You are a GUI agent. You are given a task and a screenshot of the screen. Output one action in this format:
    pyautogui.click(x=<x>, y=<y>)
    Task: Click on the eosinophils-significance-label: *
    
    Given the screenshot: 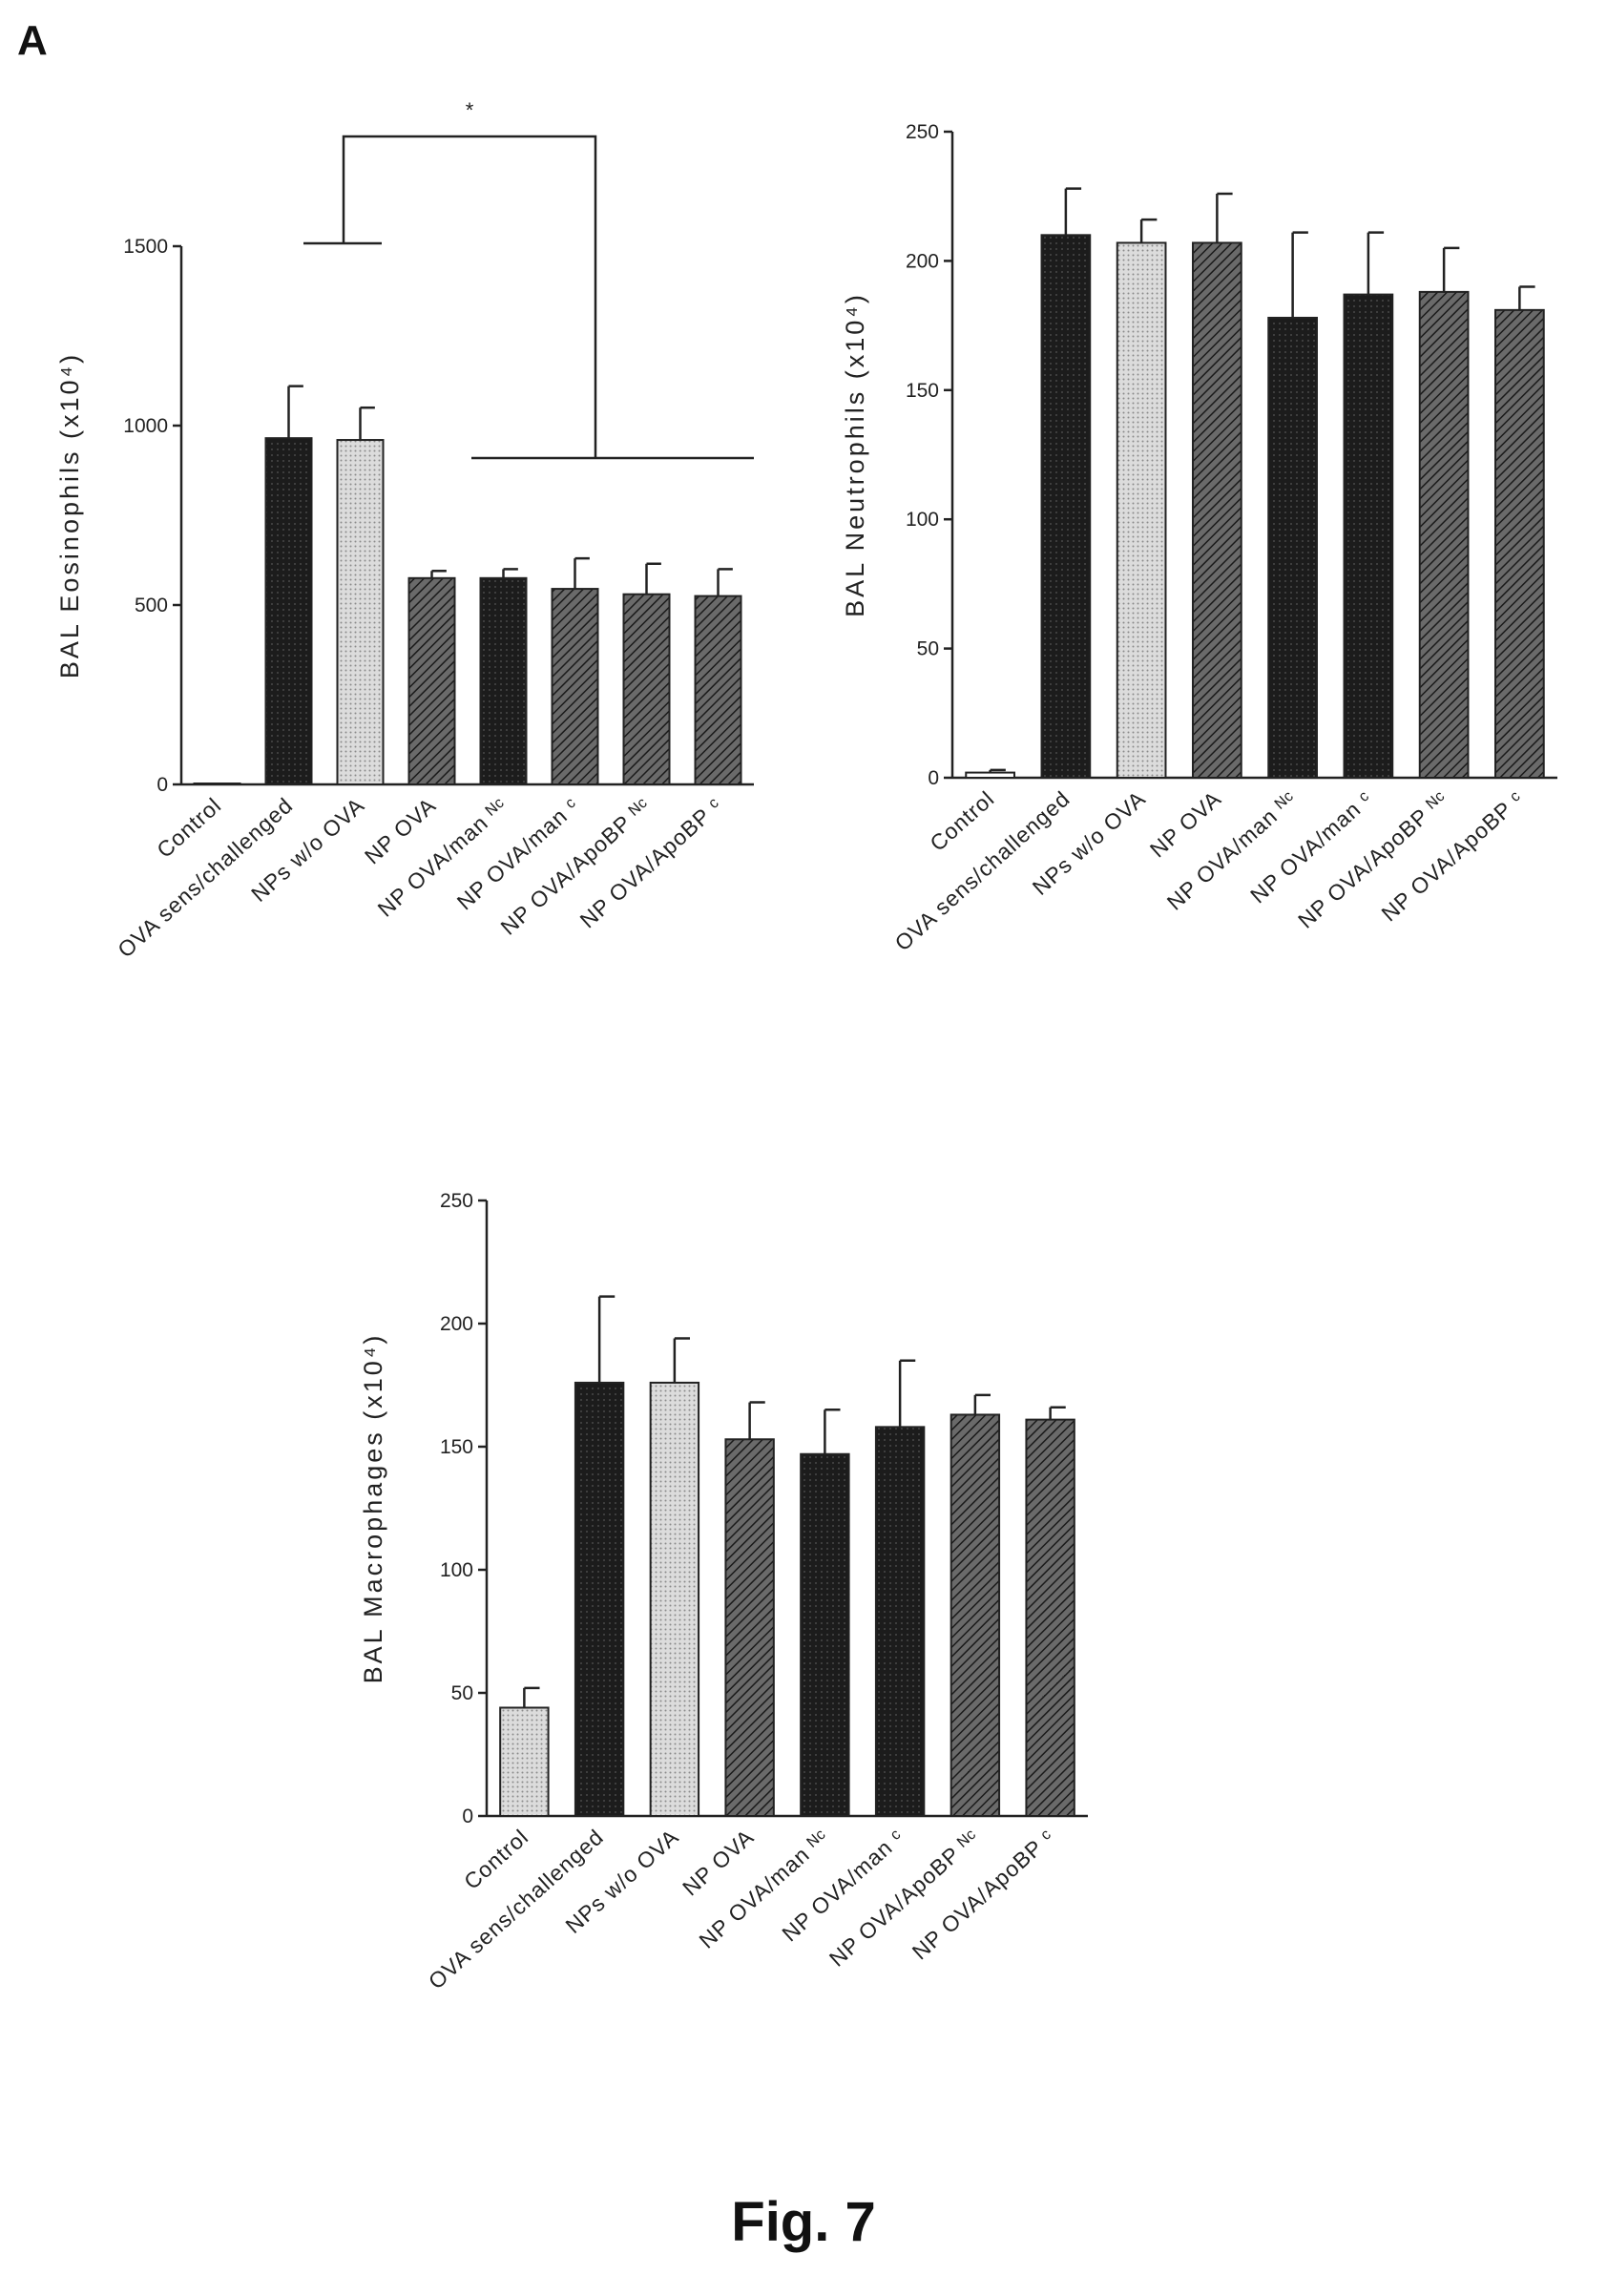 What is the action you would take?
    pyautogui.click(x=470, y=110)
    